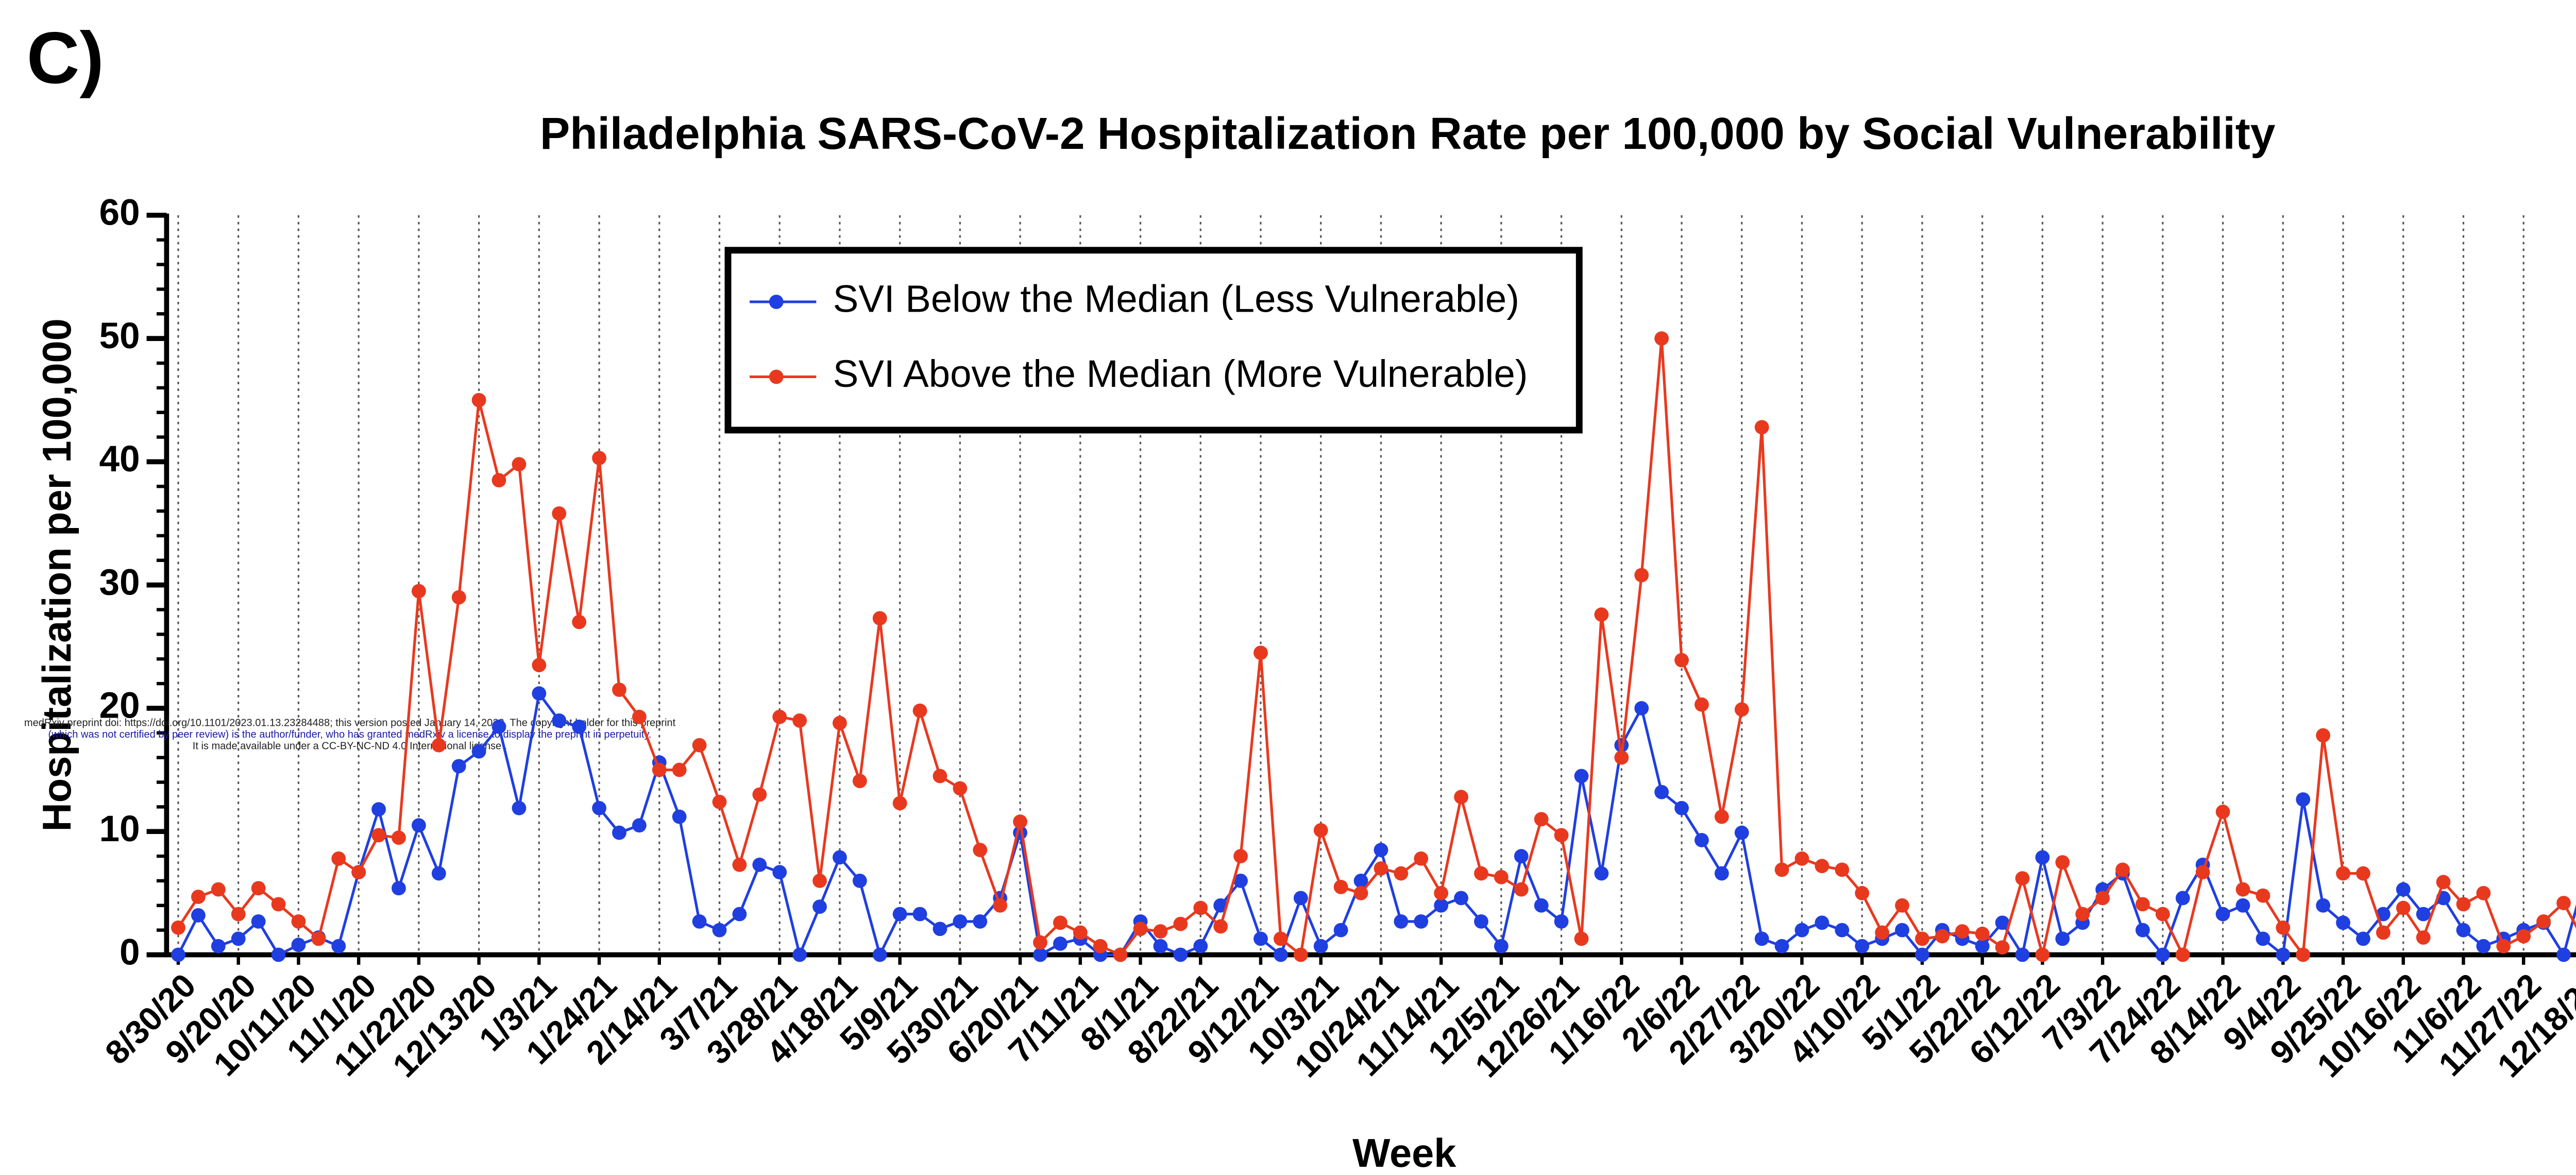 The width and height of the screenshot is (2576, 1175). I want to click on y-tick-label: 20, so click(119, 706).